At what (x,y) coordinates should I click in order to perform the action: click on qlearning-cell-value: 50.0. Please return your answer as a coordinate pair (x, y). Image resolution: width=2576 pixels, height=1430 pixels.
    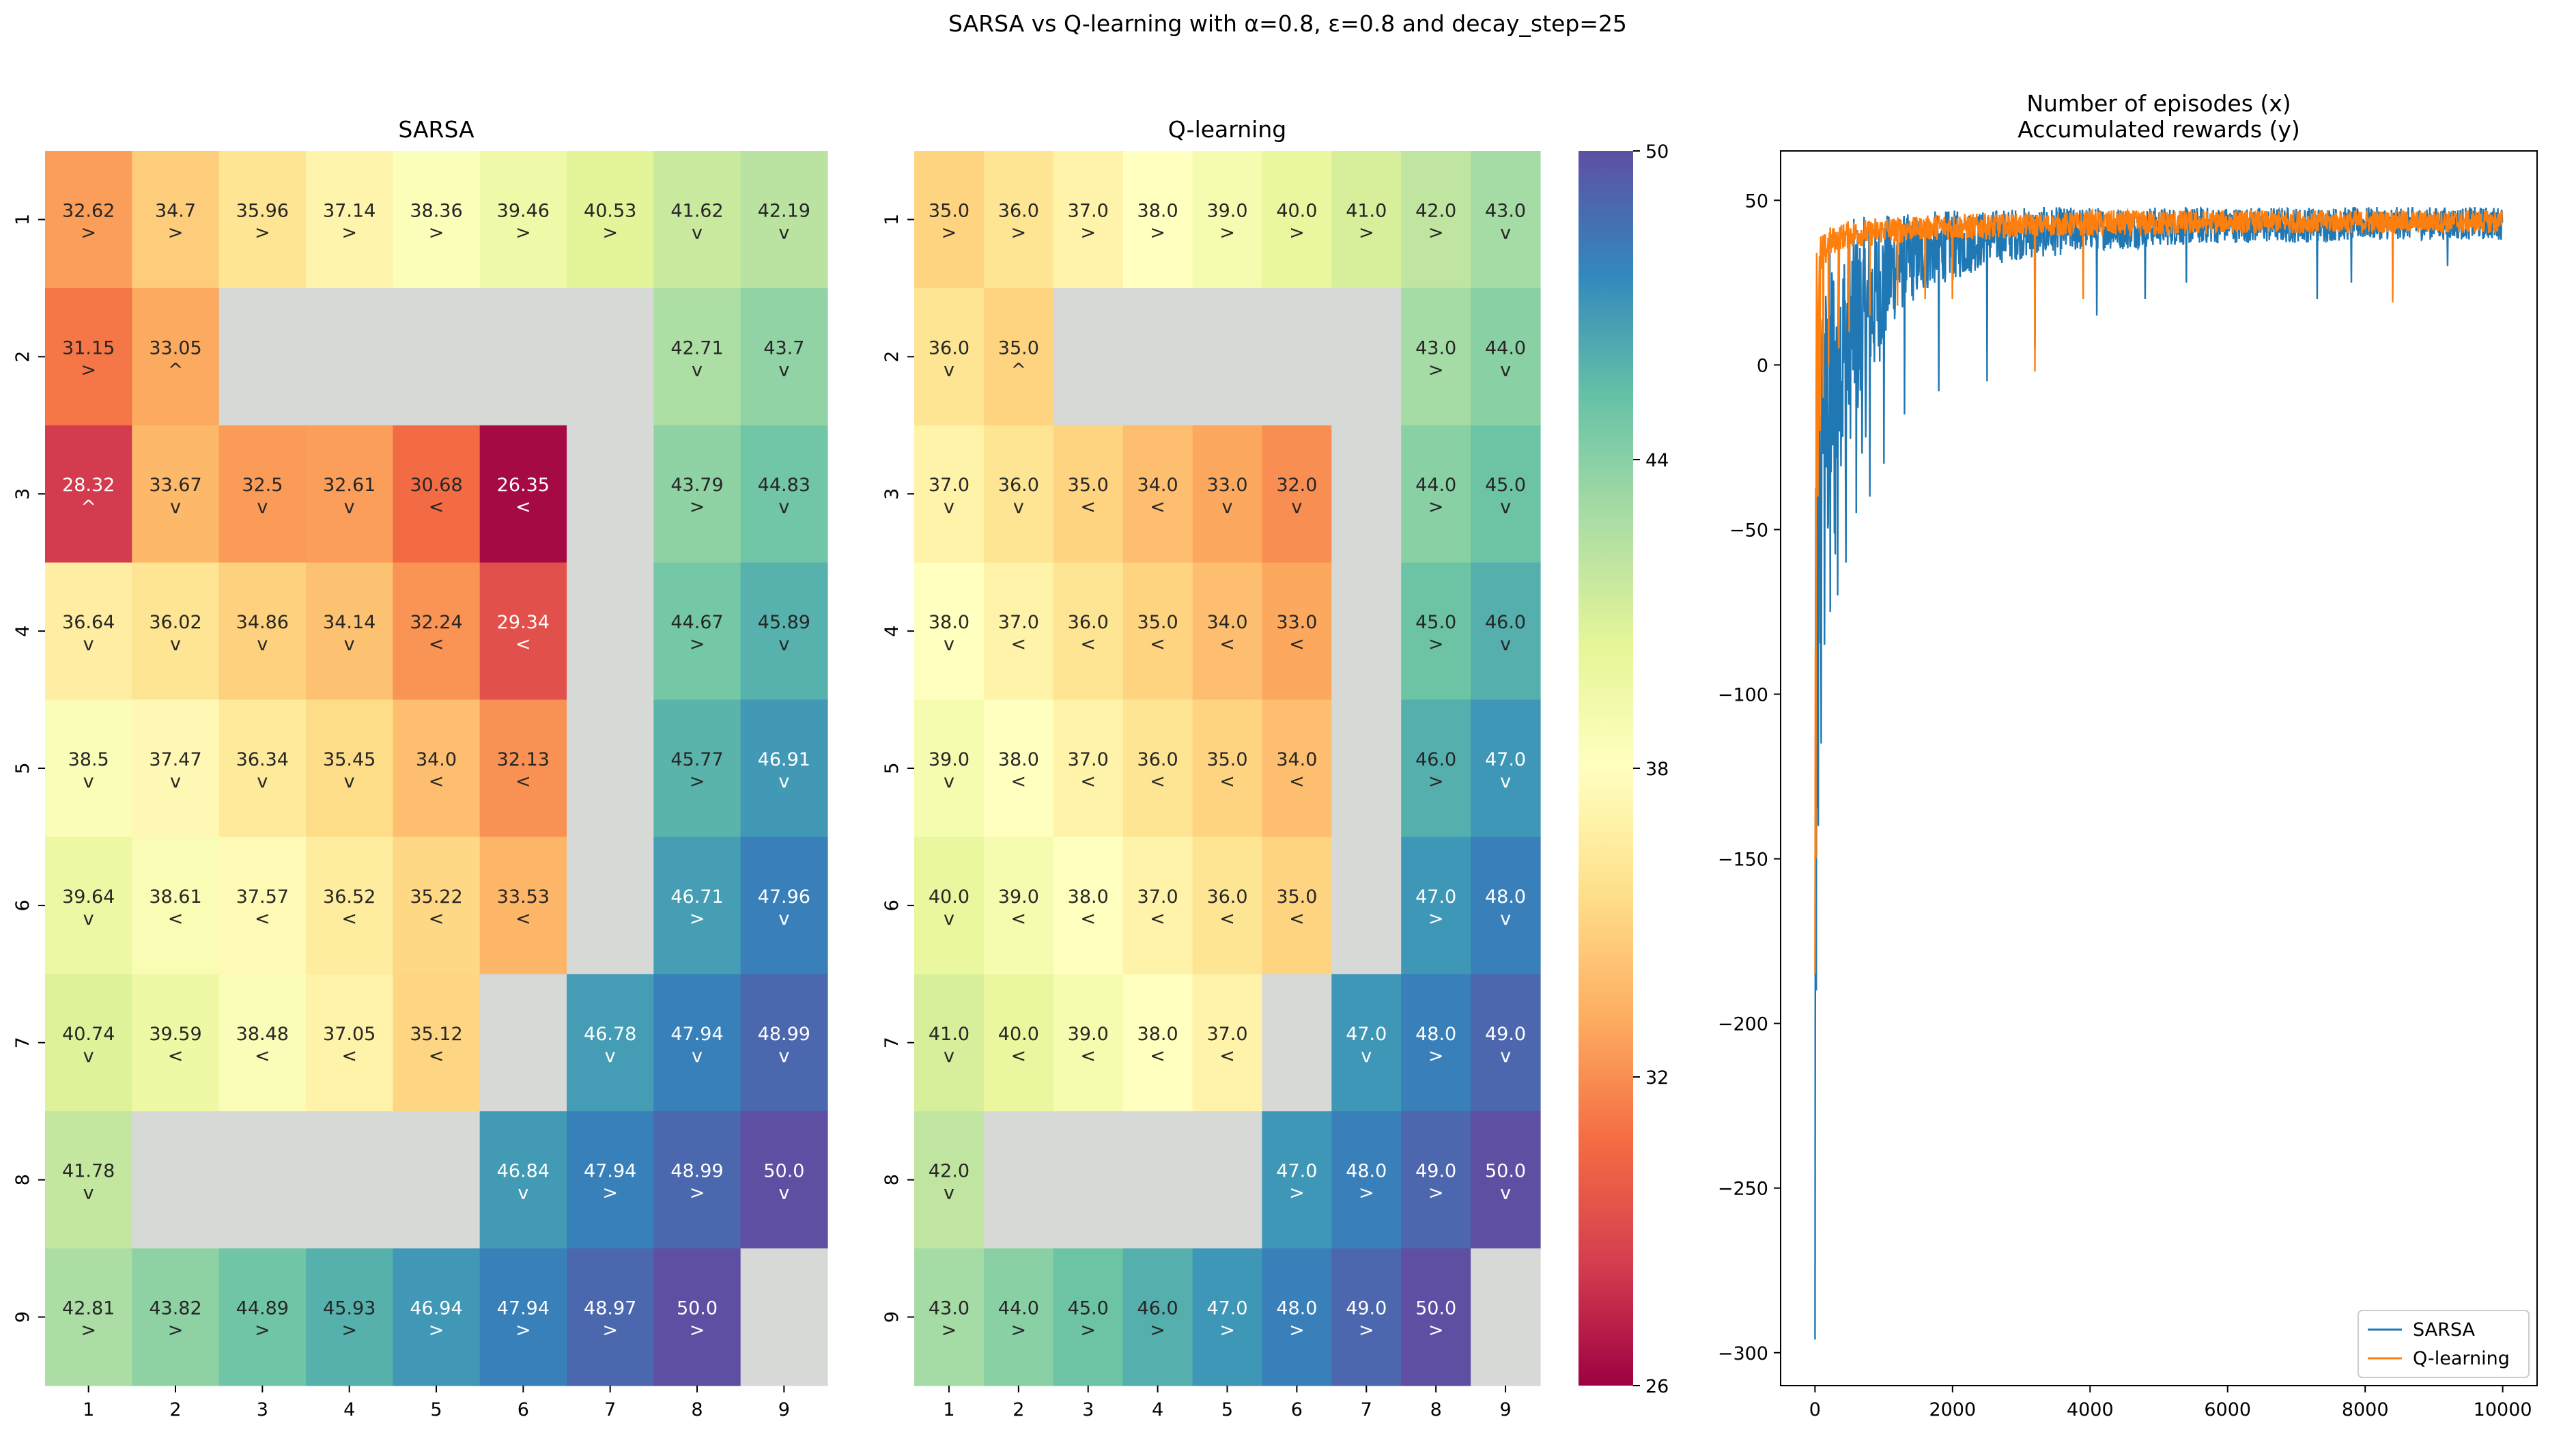
    Looking at the image, I should click on (1505, 1171).